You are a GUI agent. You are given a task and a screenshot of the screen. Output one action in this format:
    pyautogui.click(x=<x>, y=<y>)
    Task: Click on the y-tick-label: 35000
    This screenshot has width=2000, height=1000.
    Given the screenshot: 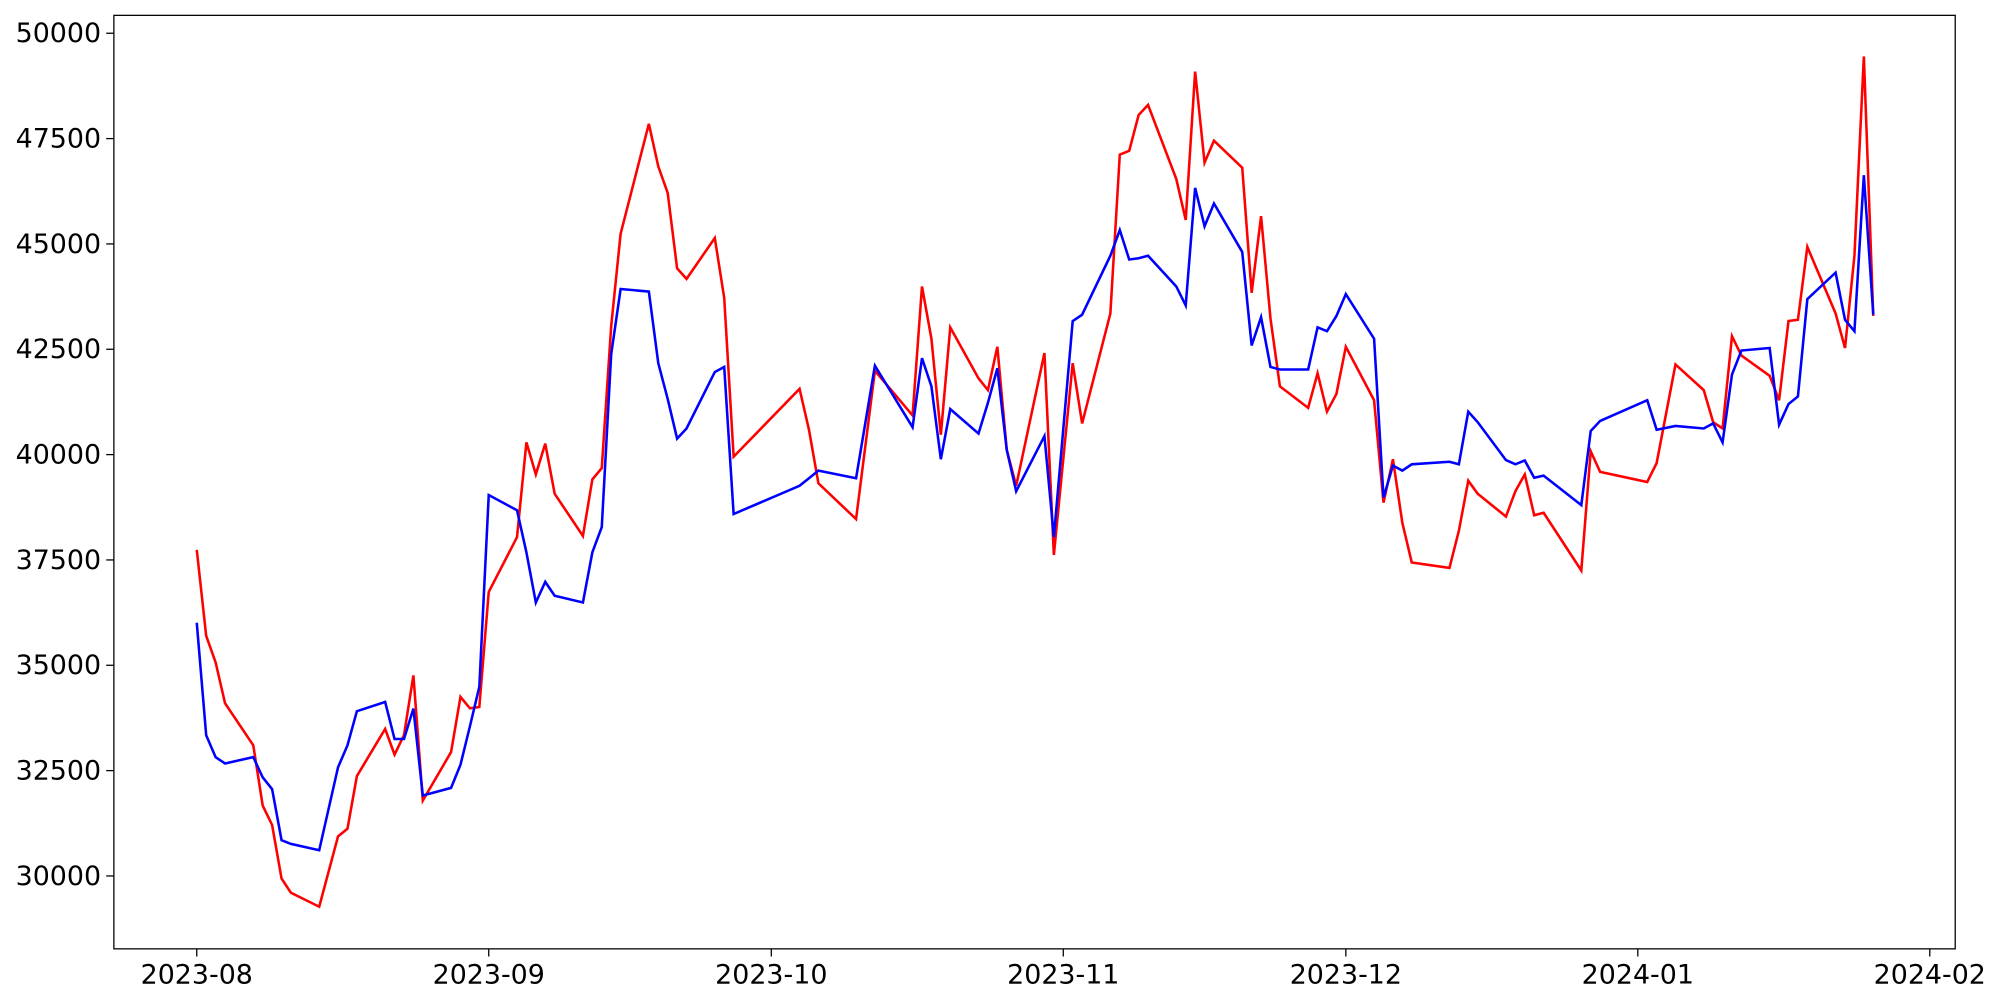 What is the action you would take?
    pyautogui.click(x=58, y=665)
    